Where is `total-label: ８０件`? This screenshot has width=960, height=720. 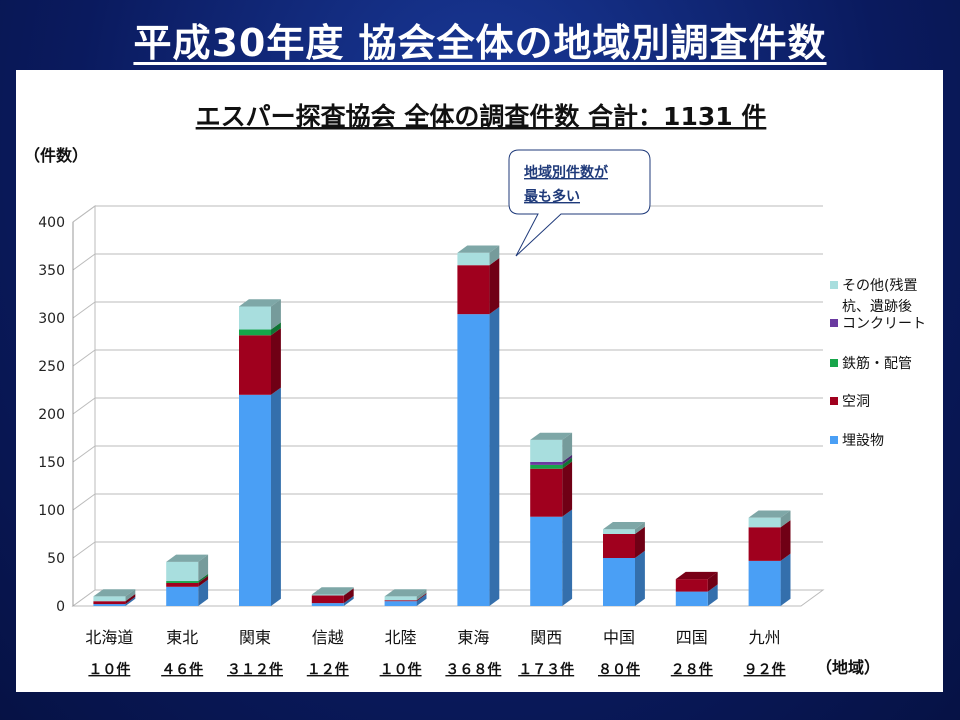 total-label: ８０件 is located at coordinates (619, 669).